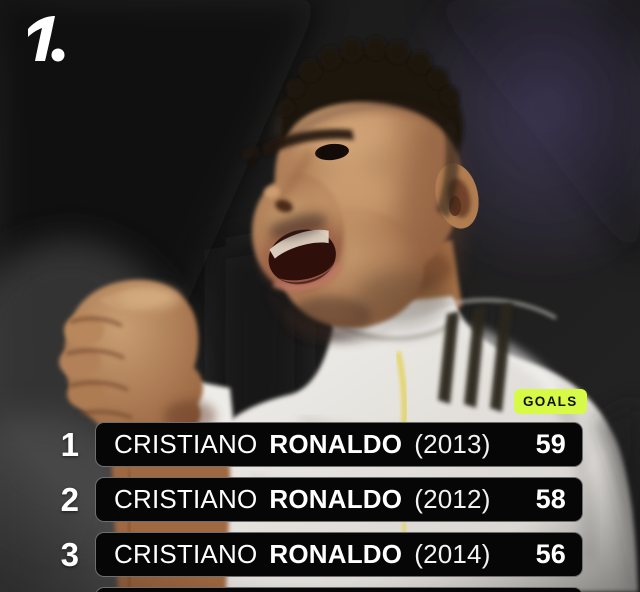 This screenshot has height=592, width=640. I want to click on goals-value: 58, so click(550, 499).